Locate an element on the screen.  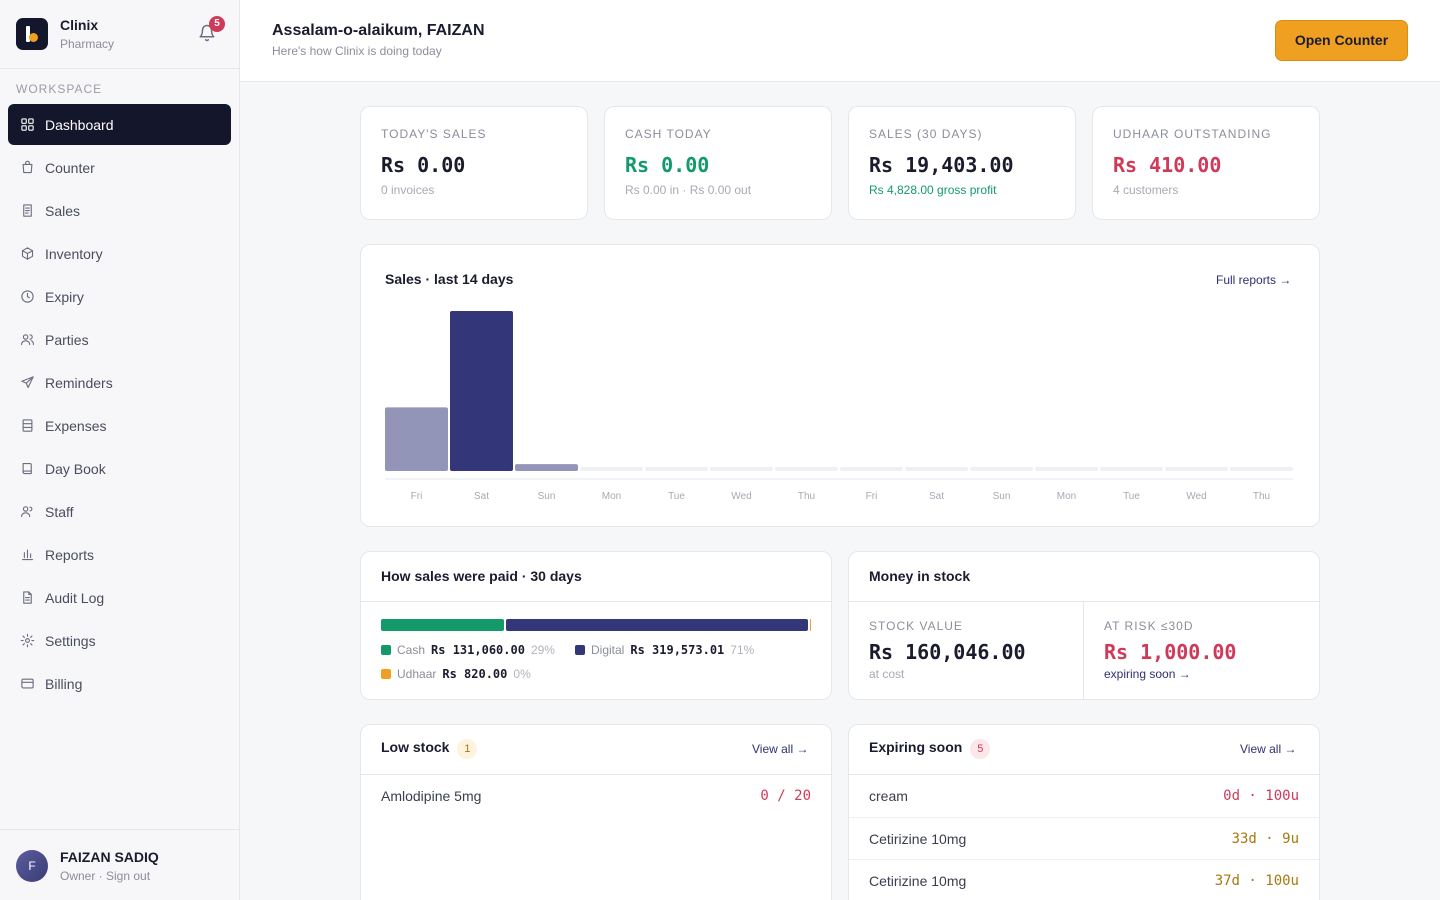
list-item: Cetirizine 10mg 37d · 100u is located at coordinates (1084, 879).